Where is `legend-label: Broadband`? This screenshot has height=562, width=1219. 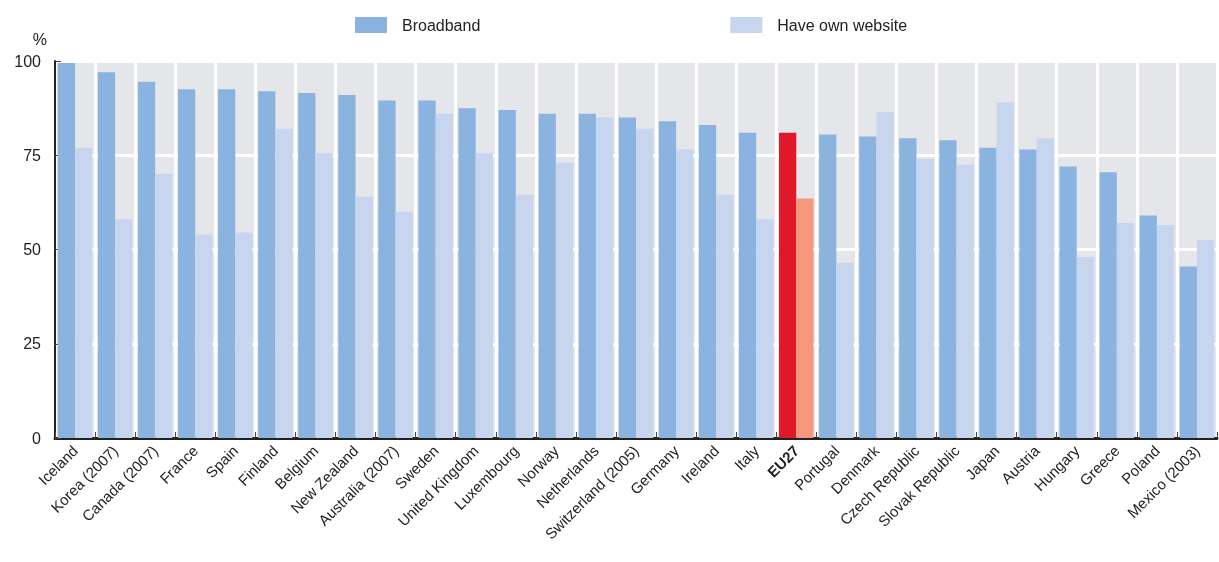
legend-label: Broadband is located at coordinates (441, 25).